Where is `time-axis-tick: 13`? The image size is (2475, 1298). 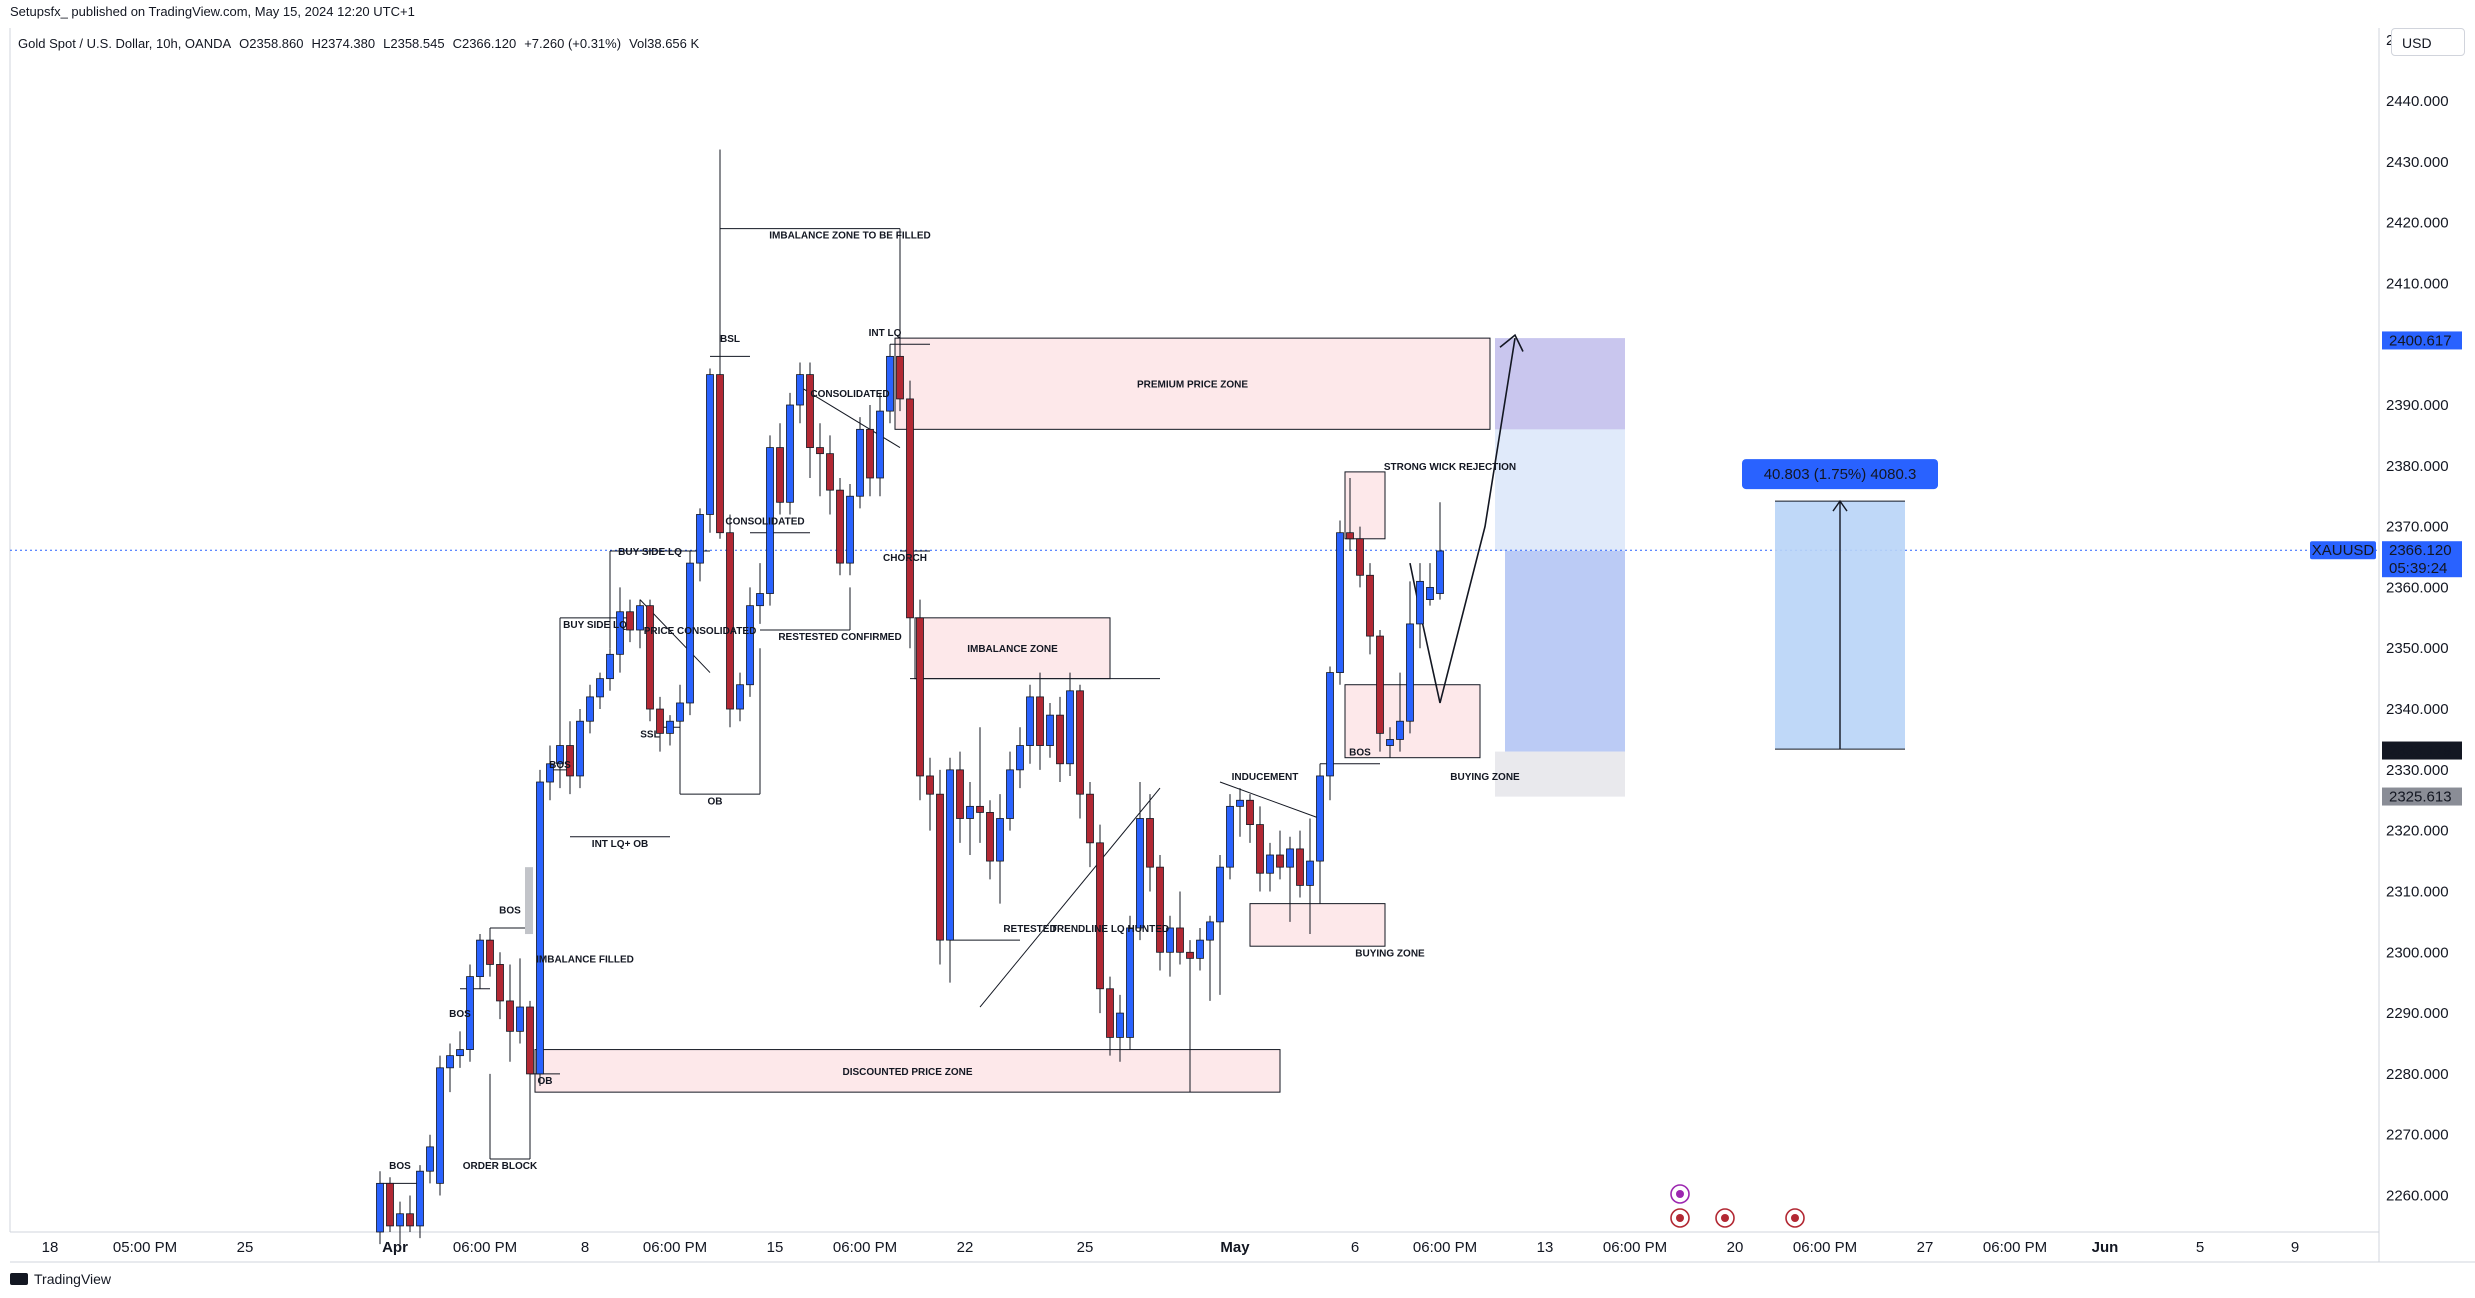 time-axis-tick: 13 is located at coordinates (1545, 1247).